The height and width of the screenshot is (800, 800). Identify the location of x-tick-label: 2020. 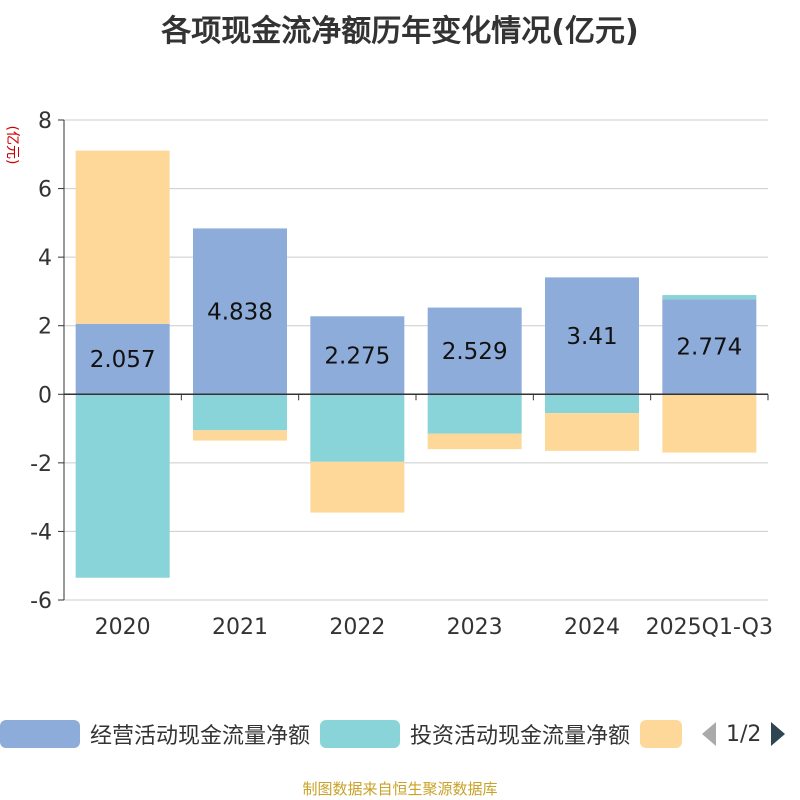
(123, 627).